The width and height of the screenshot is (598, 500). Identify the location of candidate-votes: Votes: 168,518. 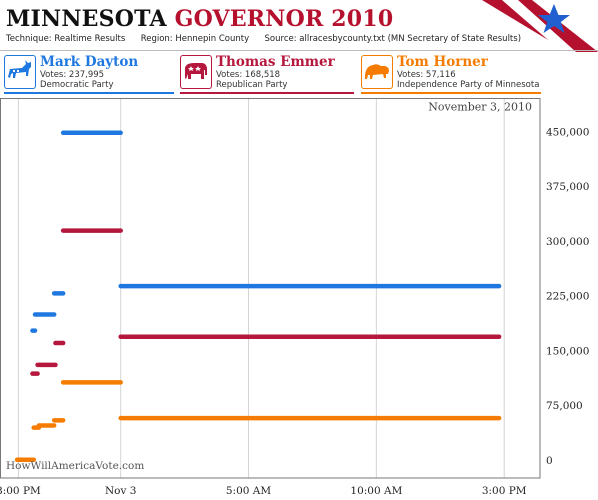
(248, 75).